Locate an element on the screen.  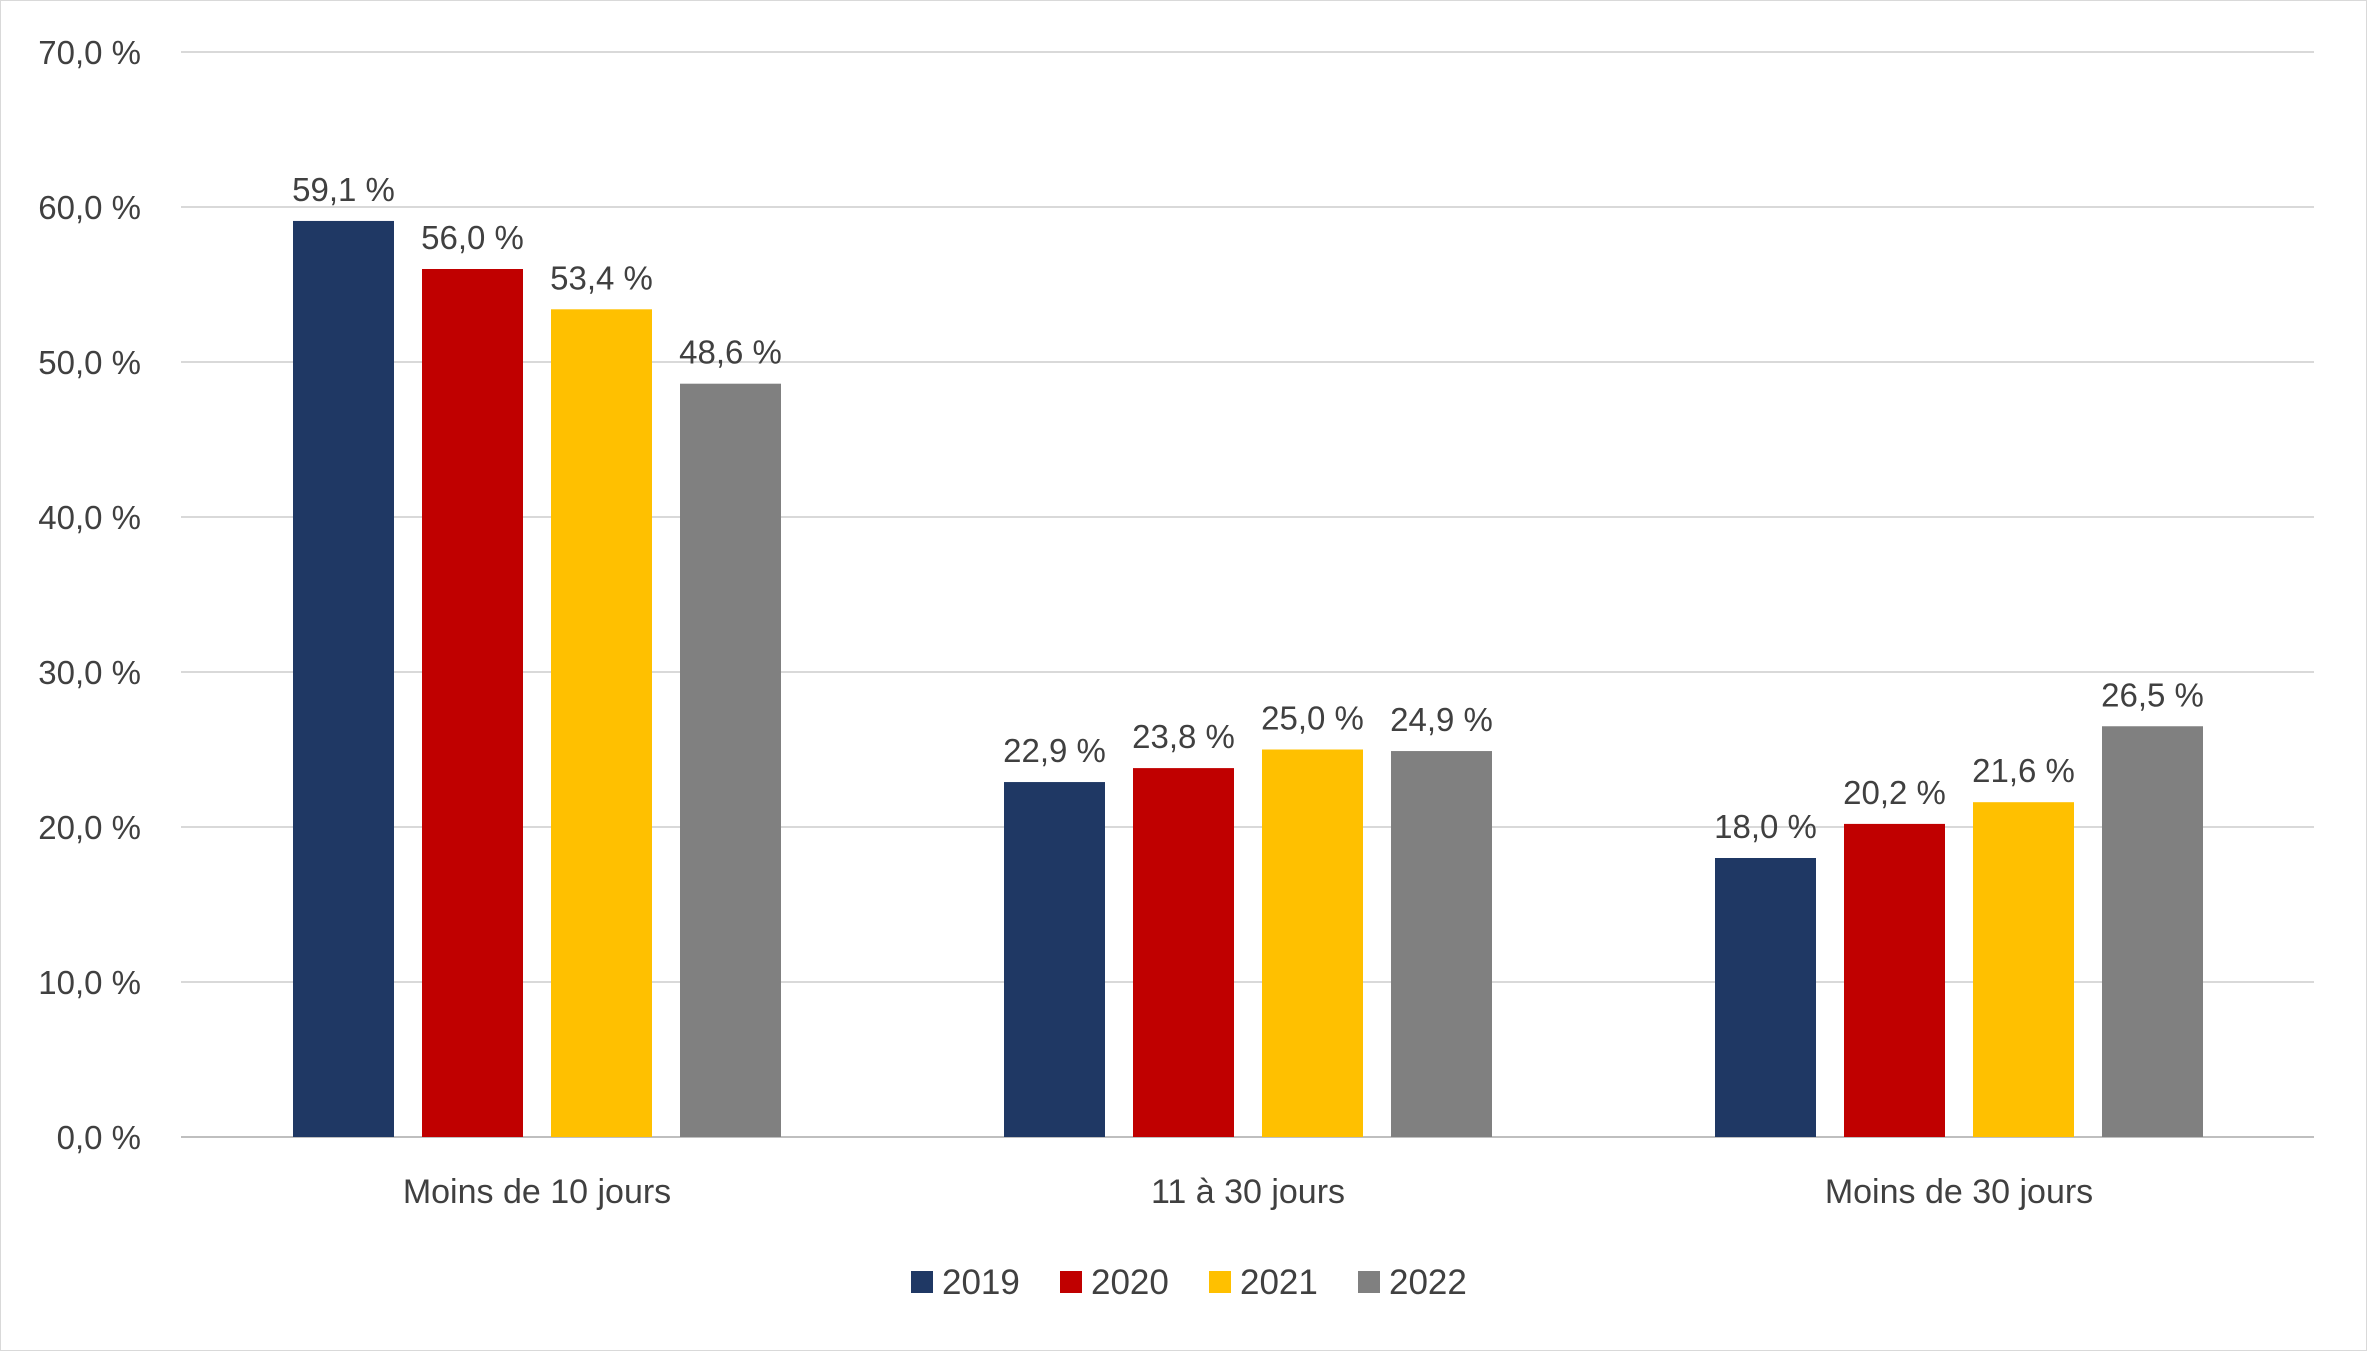
legend-label: 2020 is located at coordinates (1130, 1282).